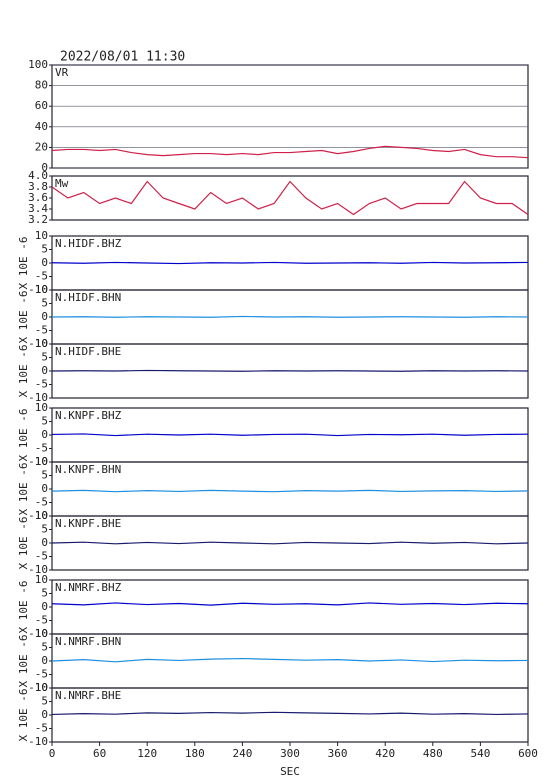 Image resolution: width=554 pixels, height=781 pixels. Describe the element at coordinates (41, 126) in the screenshot. I see `y-tick-label: 40` at that location.